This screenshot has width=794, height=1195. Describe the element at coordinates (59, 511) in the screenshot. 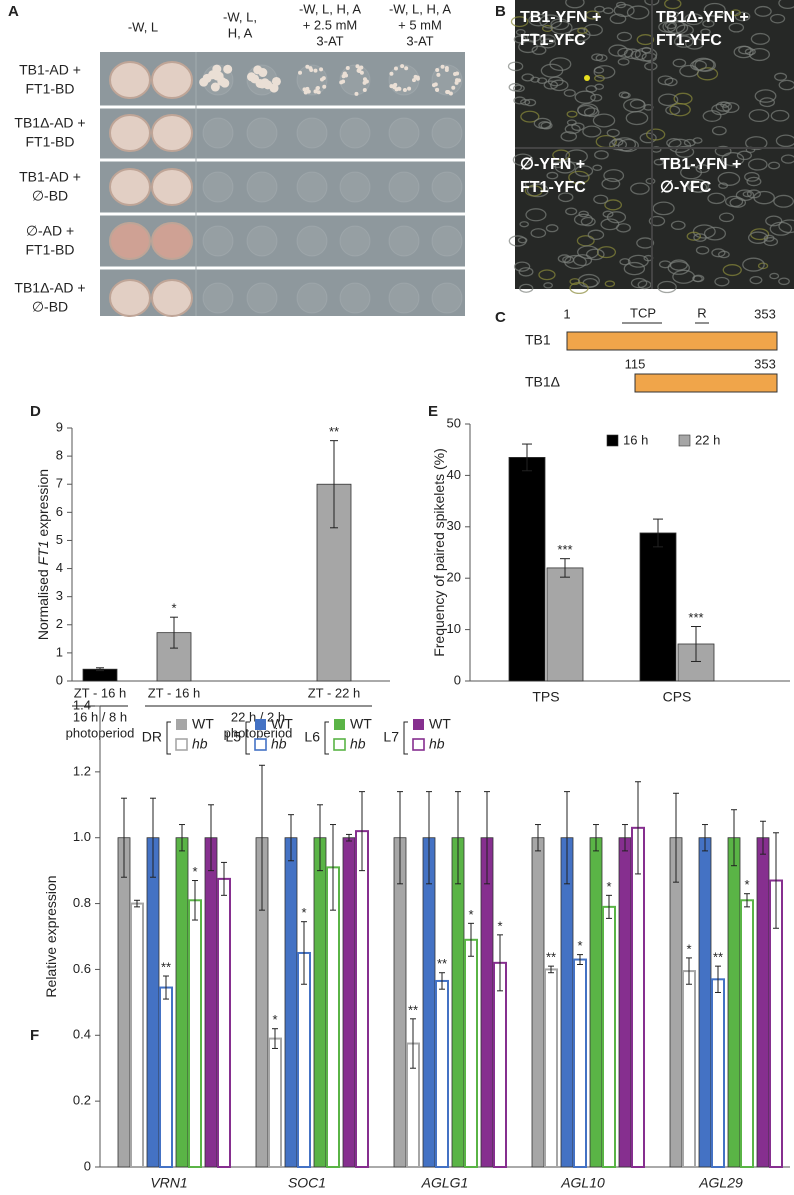

I see `y-tick-label: 6` at that location.